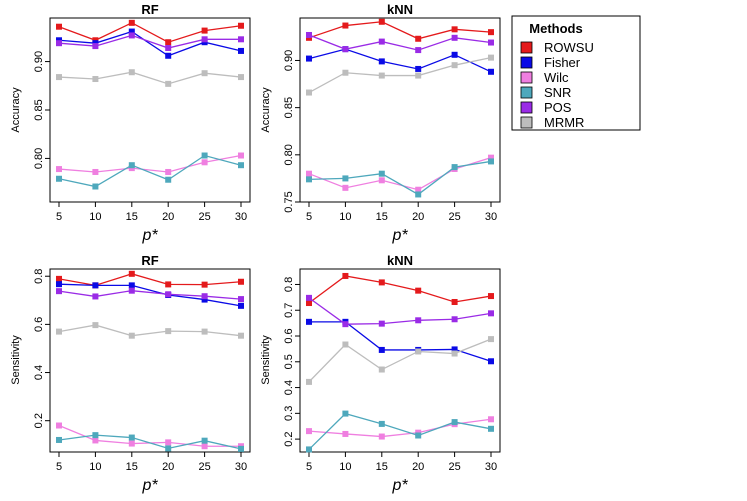  What do you see at coordinates (562, 62) in the screenshot?
I see `legend-label-fisher: Fisher` at bounding box center [562, 62].